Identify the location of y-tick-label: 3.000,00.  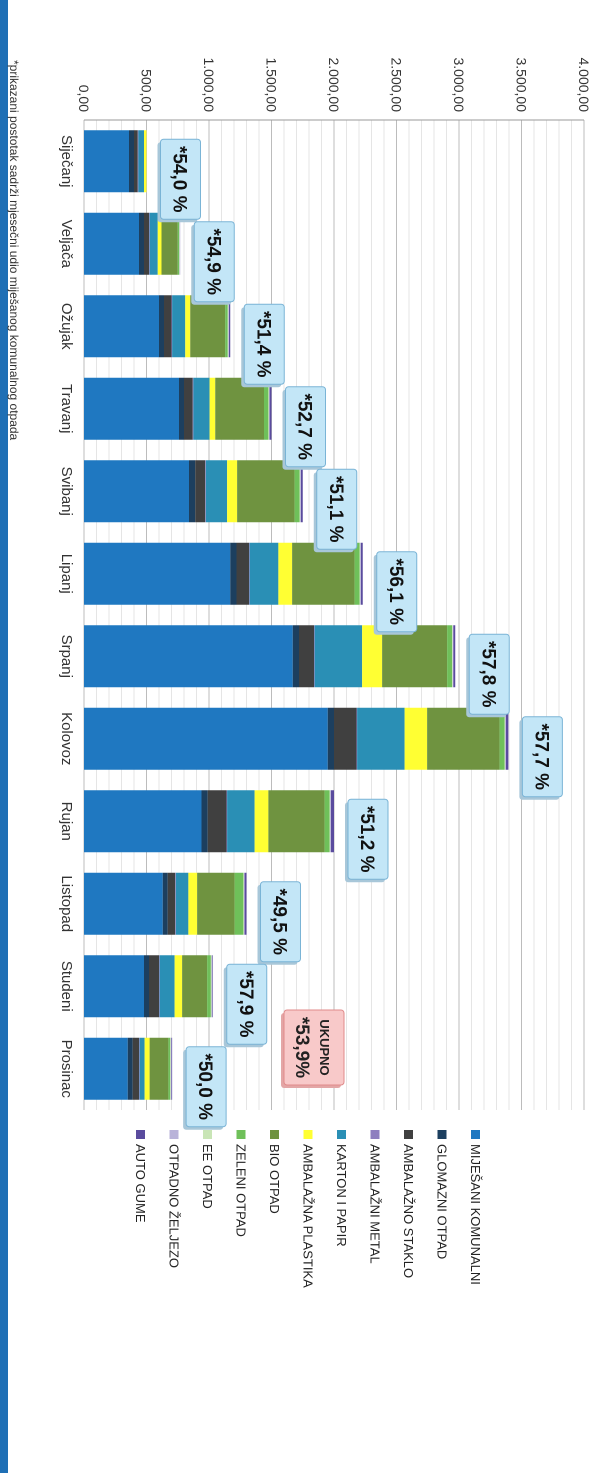
(459, 85).